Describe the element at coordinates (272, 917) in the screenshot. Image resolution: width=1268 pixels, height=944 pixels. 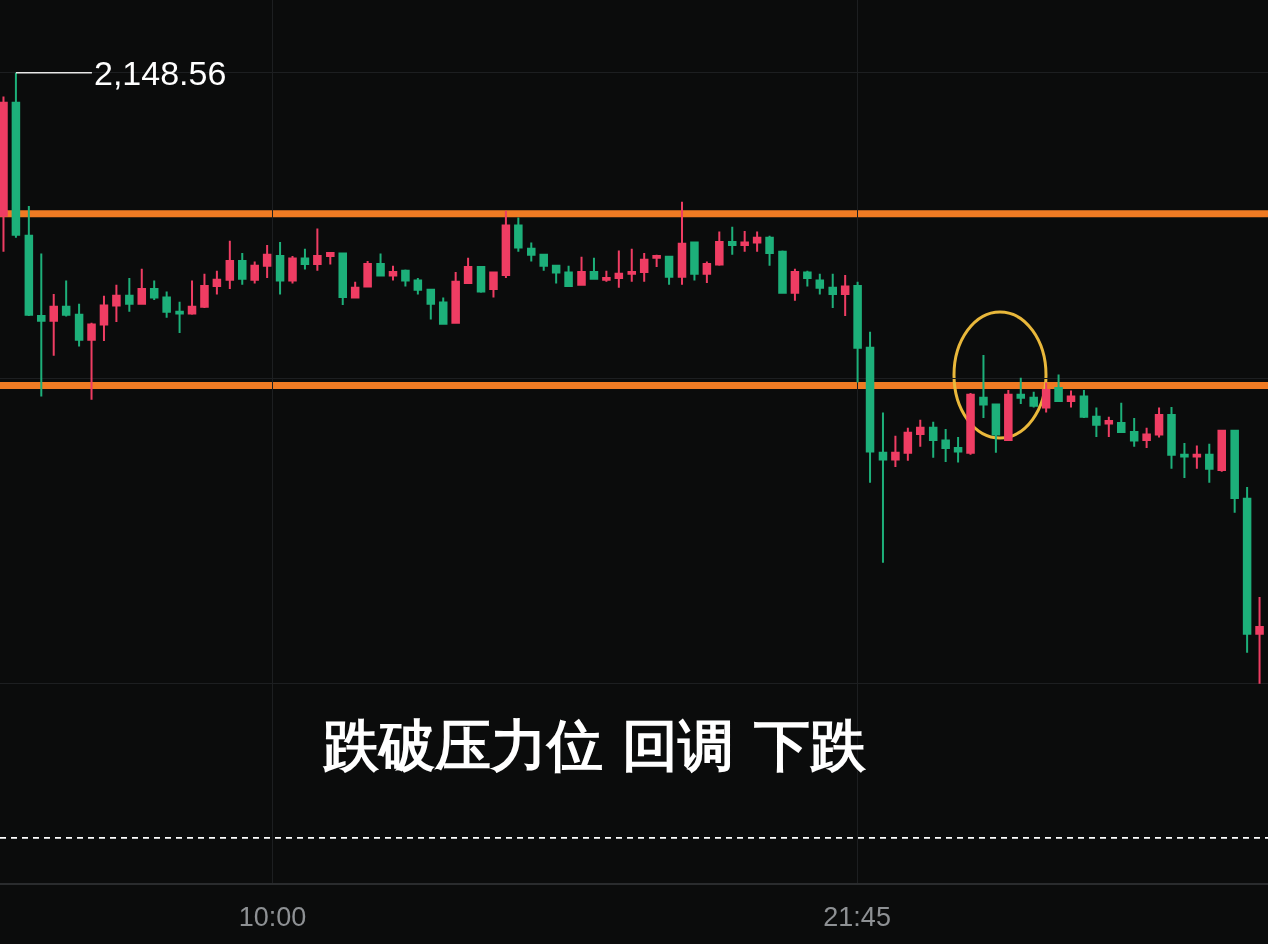
I see `x-tick-label: 10:00` at that location.